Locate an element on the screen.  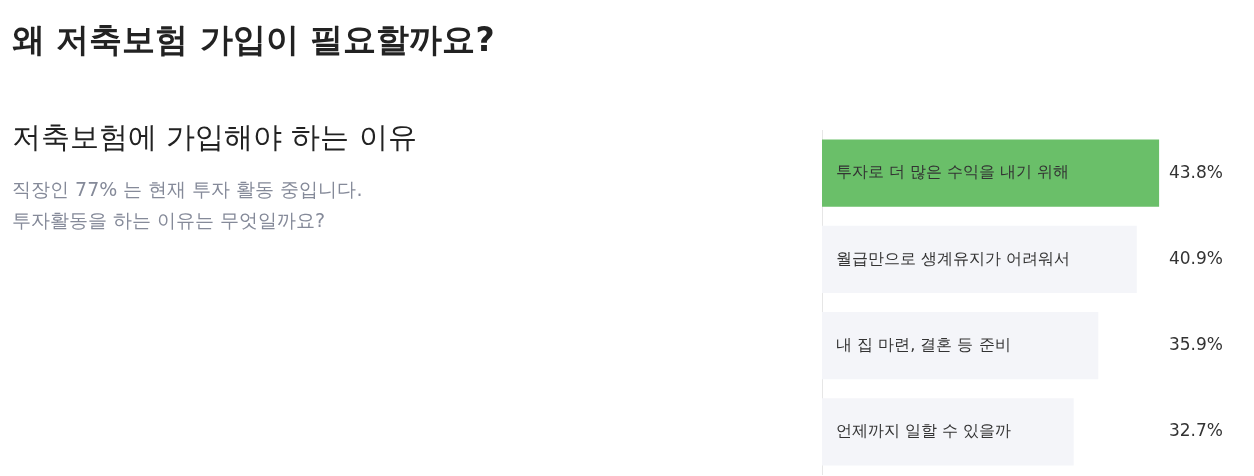
text: 직장인 77% 는 현재 투자 활동 중입니다. is located at coordinates (187, 189).